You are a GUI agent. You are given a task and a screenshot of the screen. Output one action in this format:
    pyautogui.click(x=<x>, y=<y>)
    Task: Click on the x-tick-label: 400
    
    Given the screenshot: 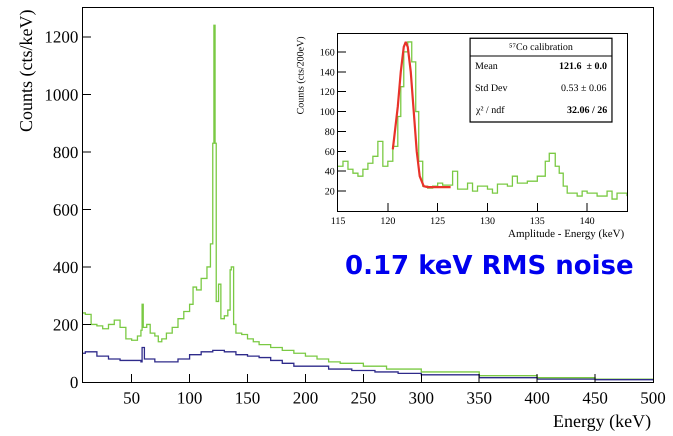 What is the action you would take?
    pyautogui.click(x=537, y=398)
    